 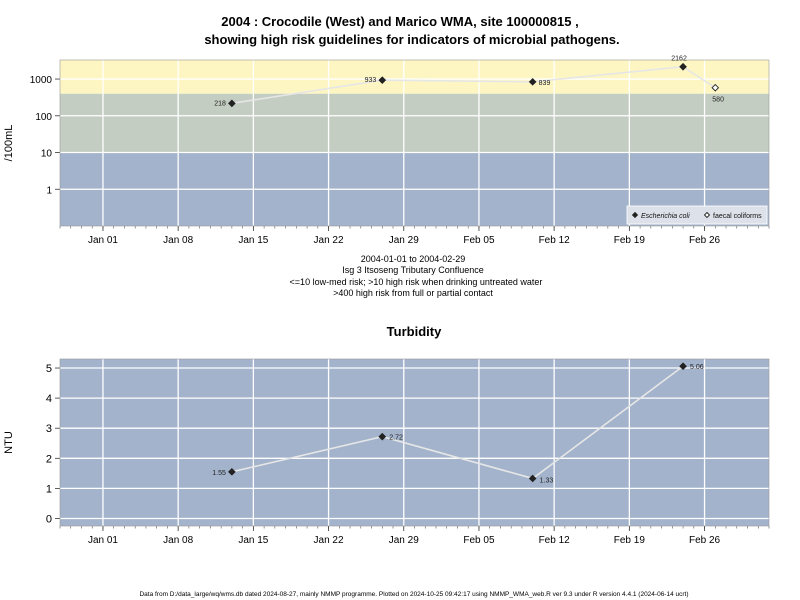 What do you see at coordinates (413, 270) in the screenshot?
I see `annotation-site: Isg 3 Itsoseng Tributary Confluence` at bounding box center [413, 270].